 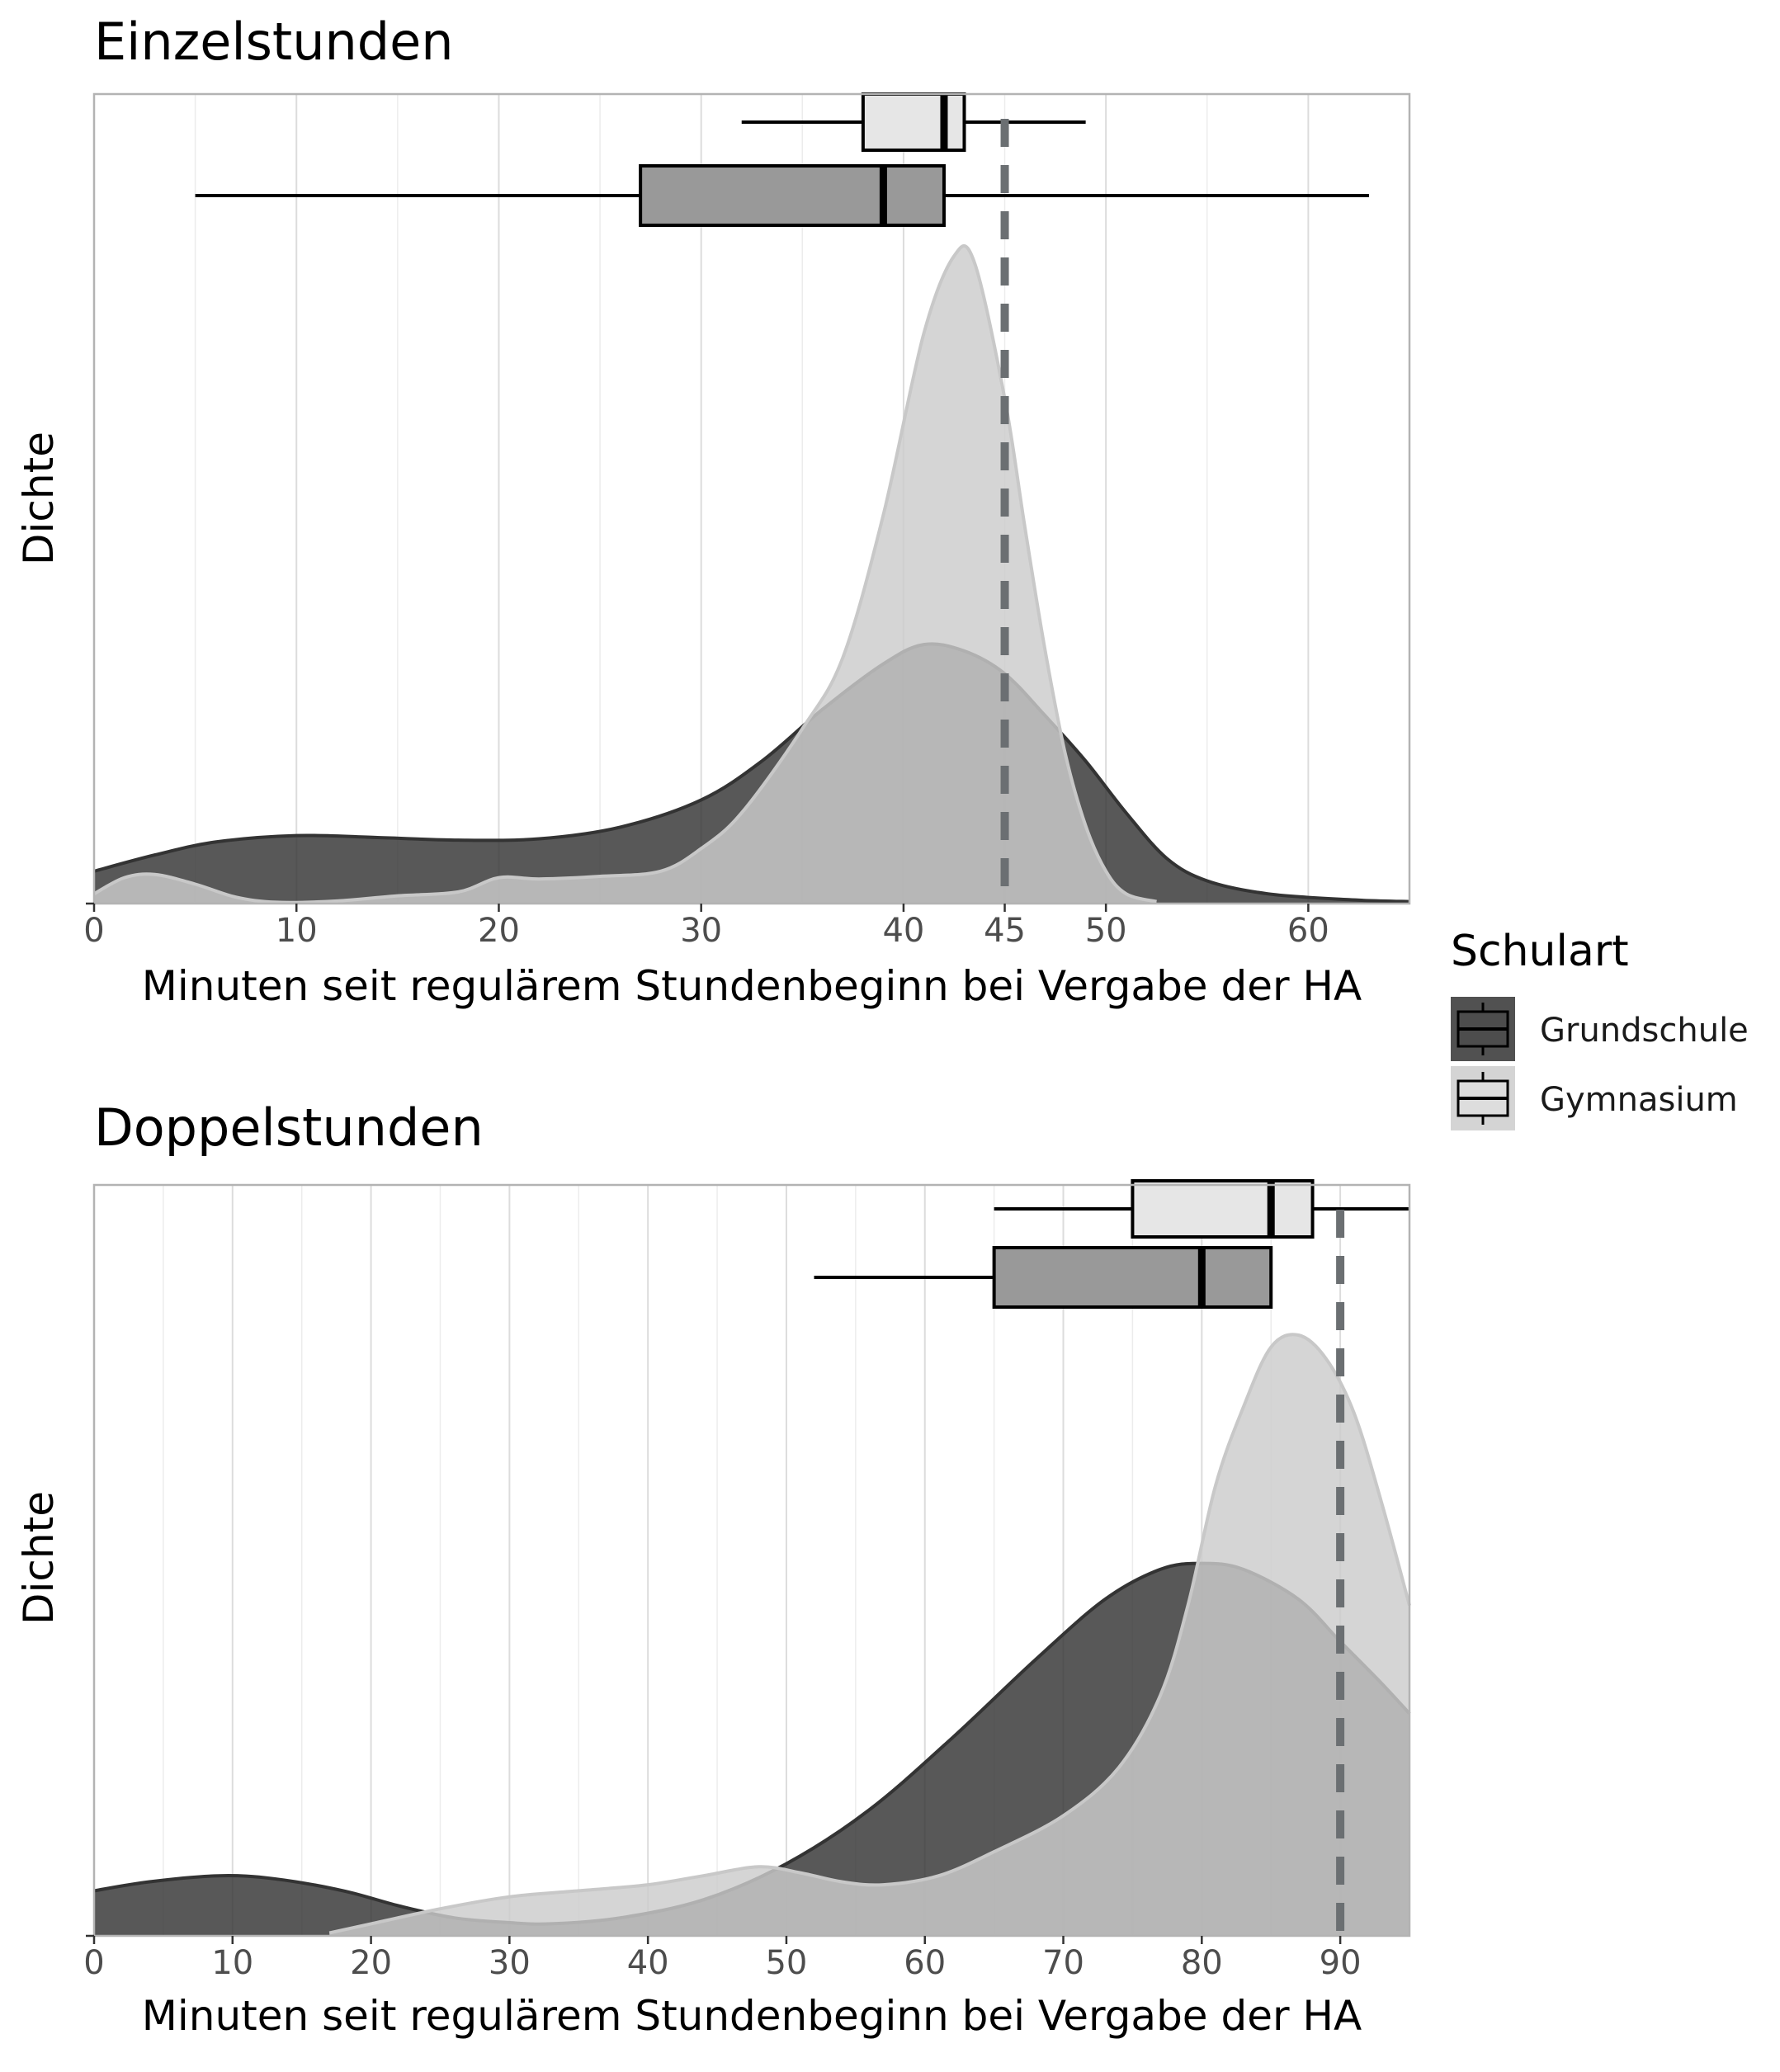 I want to click on legend-title: Schulart, so click(x=1540, y=951).